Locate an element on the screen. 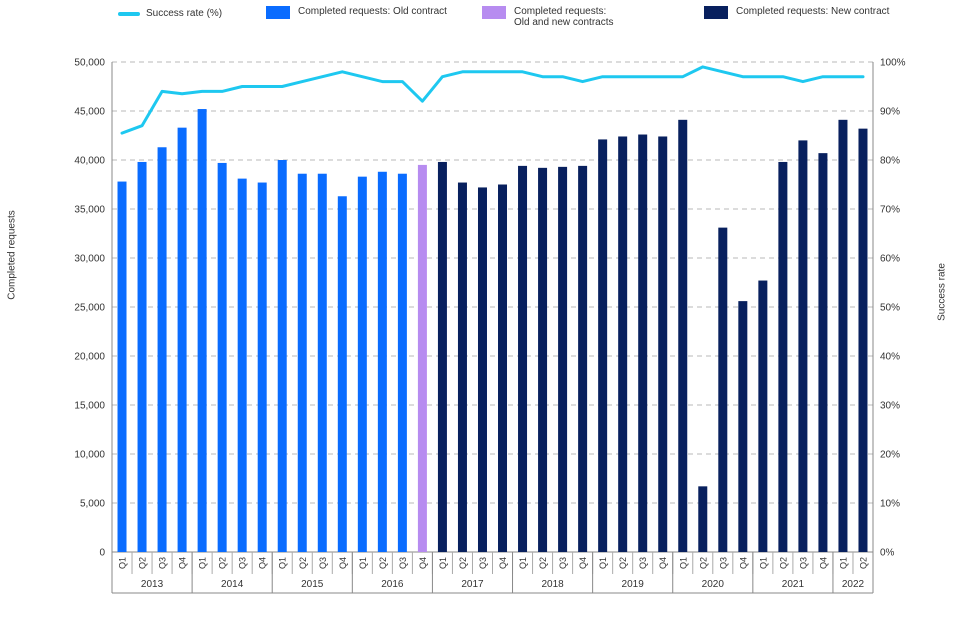 The image size is (960, 640). legend-swatch-old-contract is located at coordinates (278, 12).